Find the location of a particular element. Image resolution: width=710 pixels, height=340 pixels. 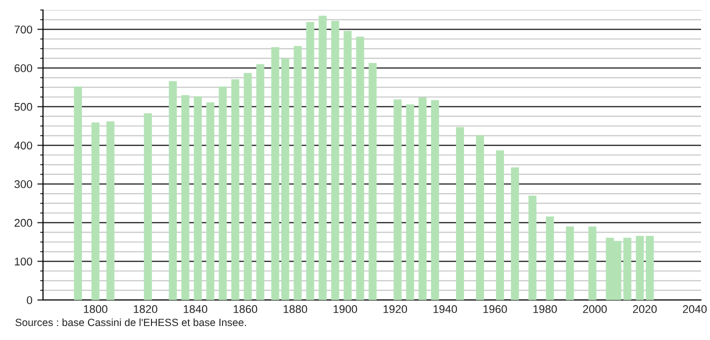

x-tick-label: 1820 is located at coordinates (146, 309).